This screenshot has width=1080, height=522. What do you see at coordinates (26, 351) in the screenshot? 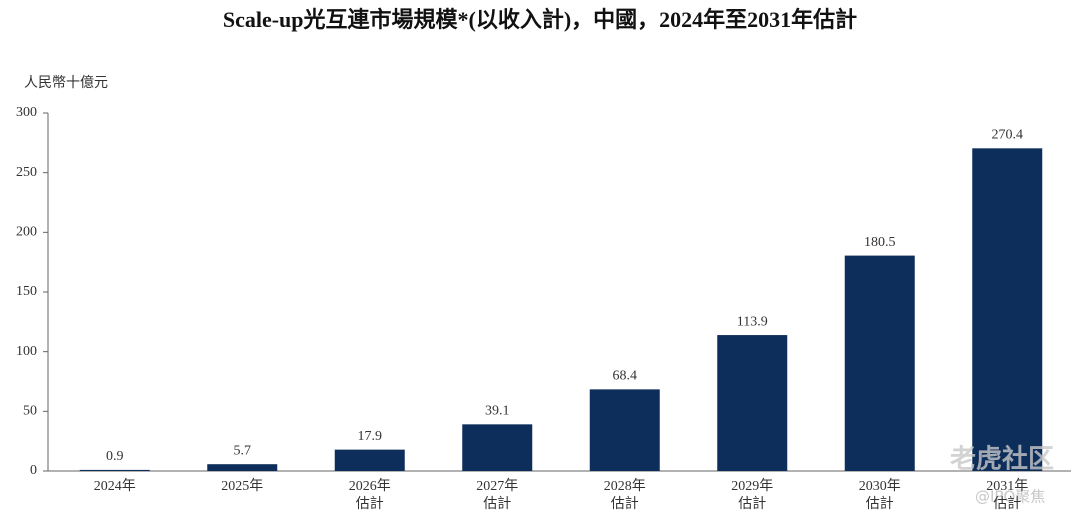
I see `y-tick-label: 100` at bounding box center [26, 351].